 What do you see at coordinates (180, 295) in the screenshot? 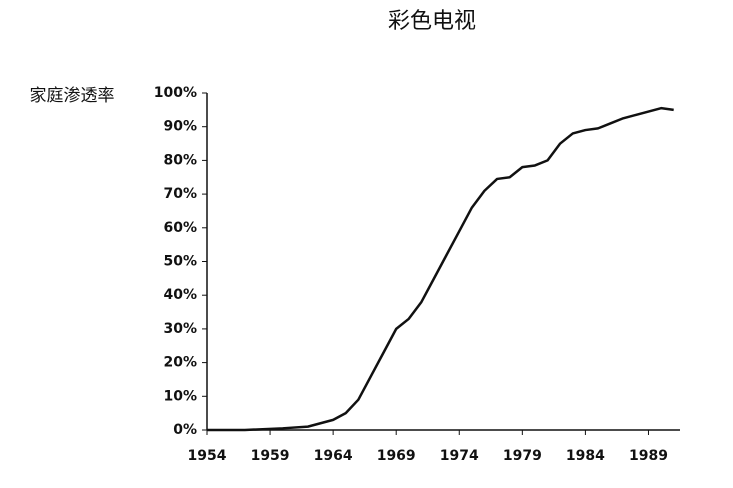
I see `y-tick-label: 40%` at bounding box center [180, 295].